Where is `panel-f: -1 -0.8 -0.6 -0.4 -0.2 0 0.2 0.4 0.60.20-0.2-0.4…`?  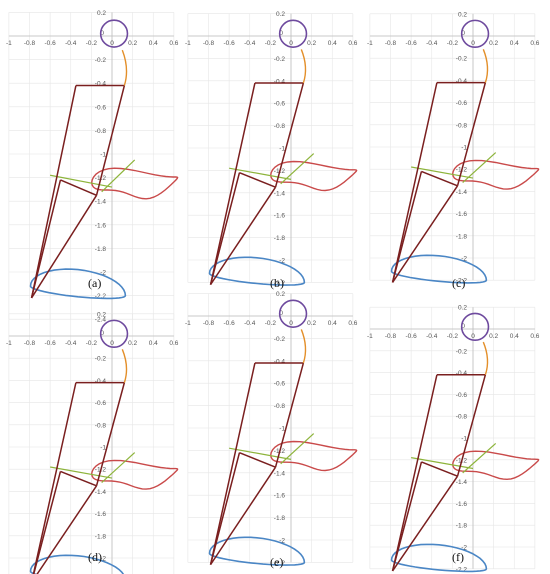
panel-f: -1 -0.8 -0.6 -0.4 -0.2 0 0.2 0.4 0.60.20-0.2-0.4… is located at coordinates (453, 439).